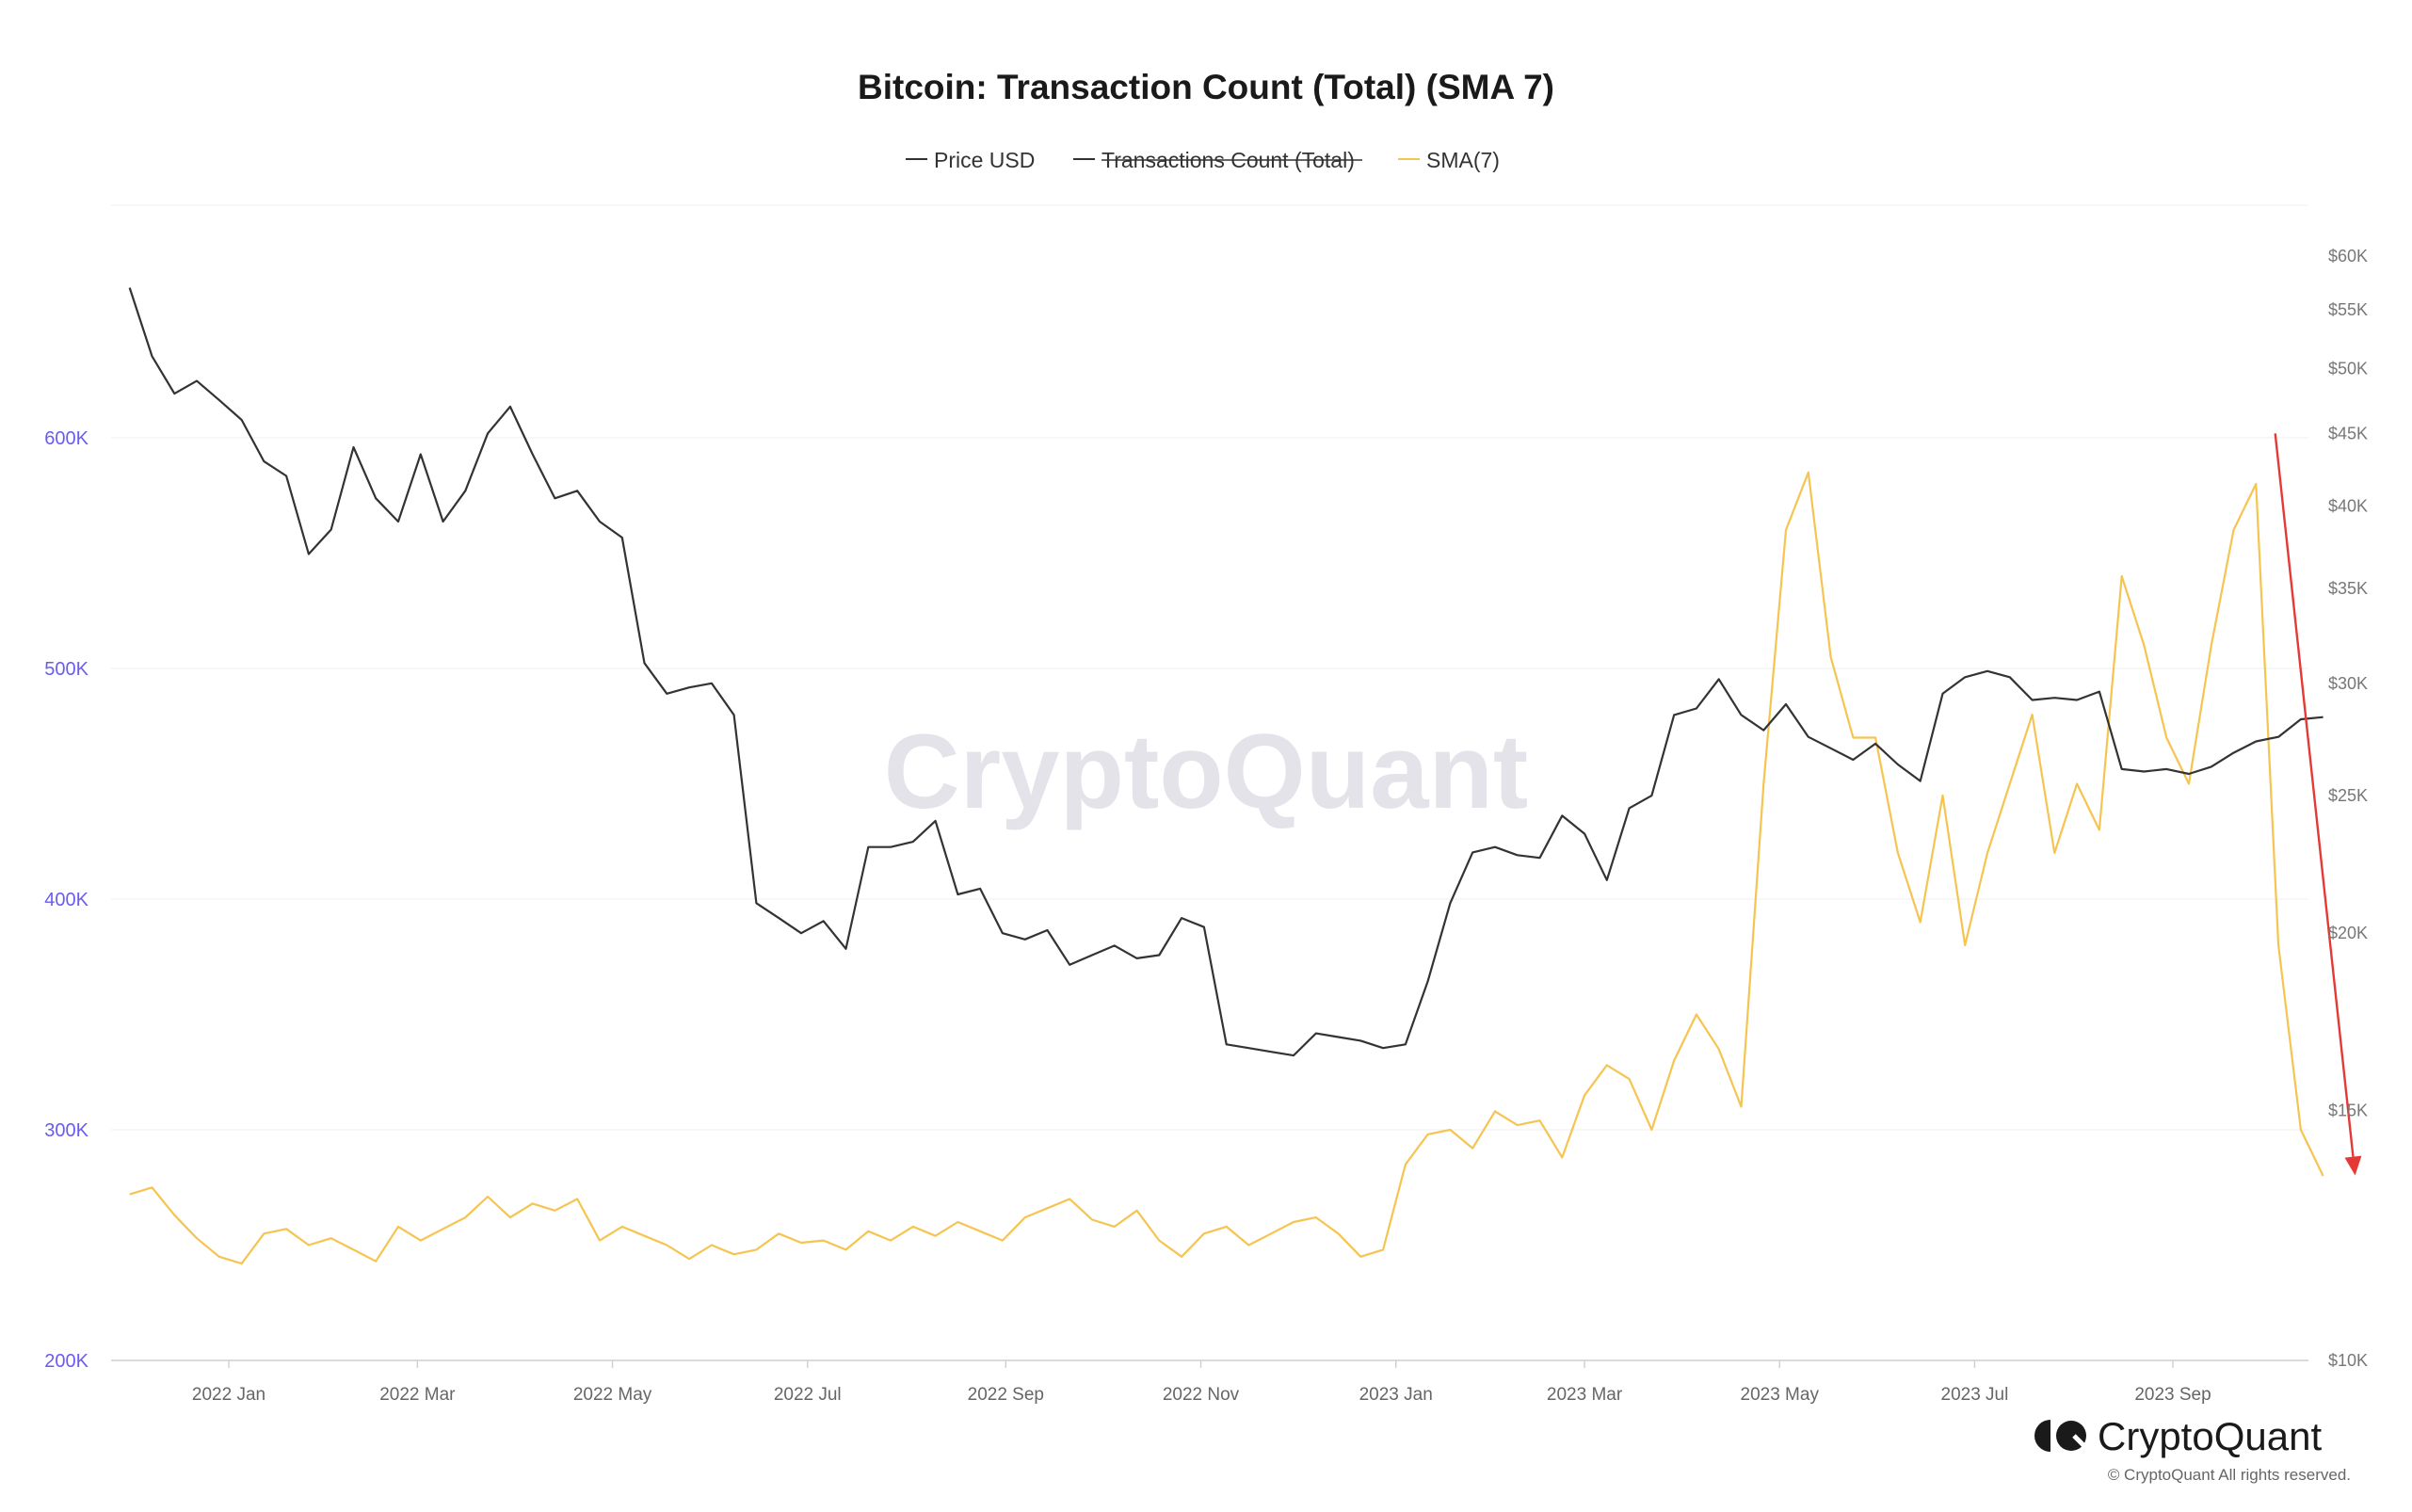  Describe the element at coordinates (1975, 1395) in the screenshot. I see `x-tick-label: 2023 Jul` at that location.